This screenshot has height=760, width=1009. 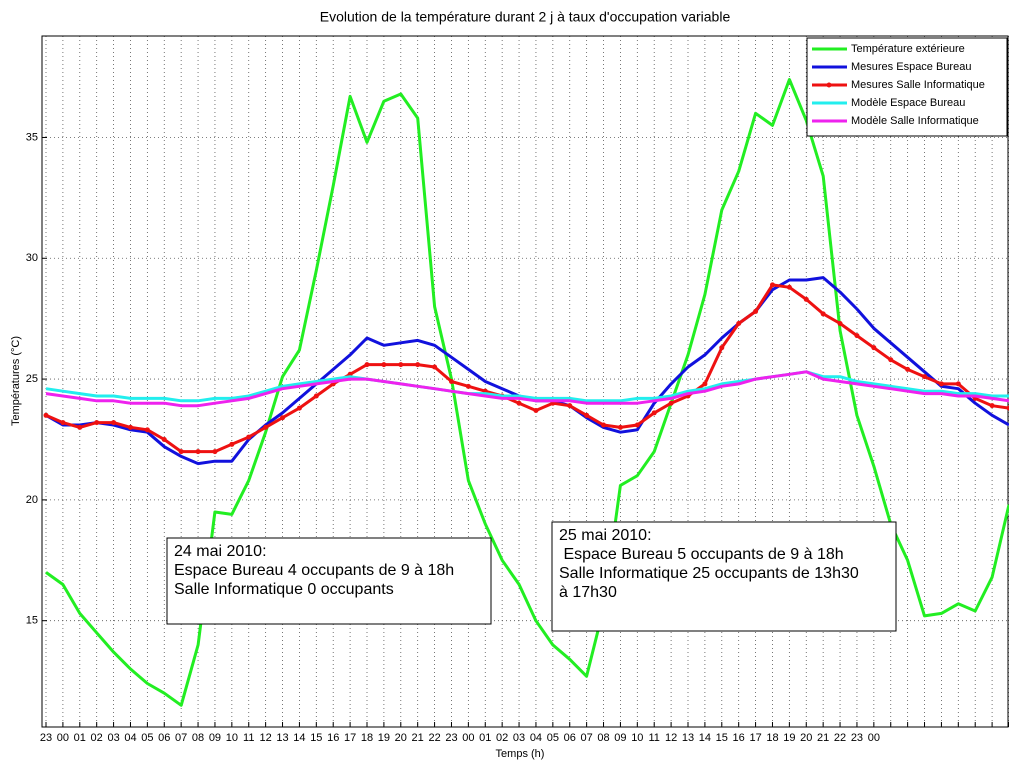 What do you see at coordinates (164, 738) in the screenshot?
I see `x-tick-label: 06` at bounding box center [164, 738].